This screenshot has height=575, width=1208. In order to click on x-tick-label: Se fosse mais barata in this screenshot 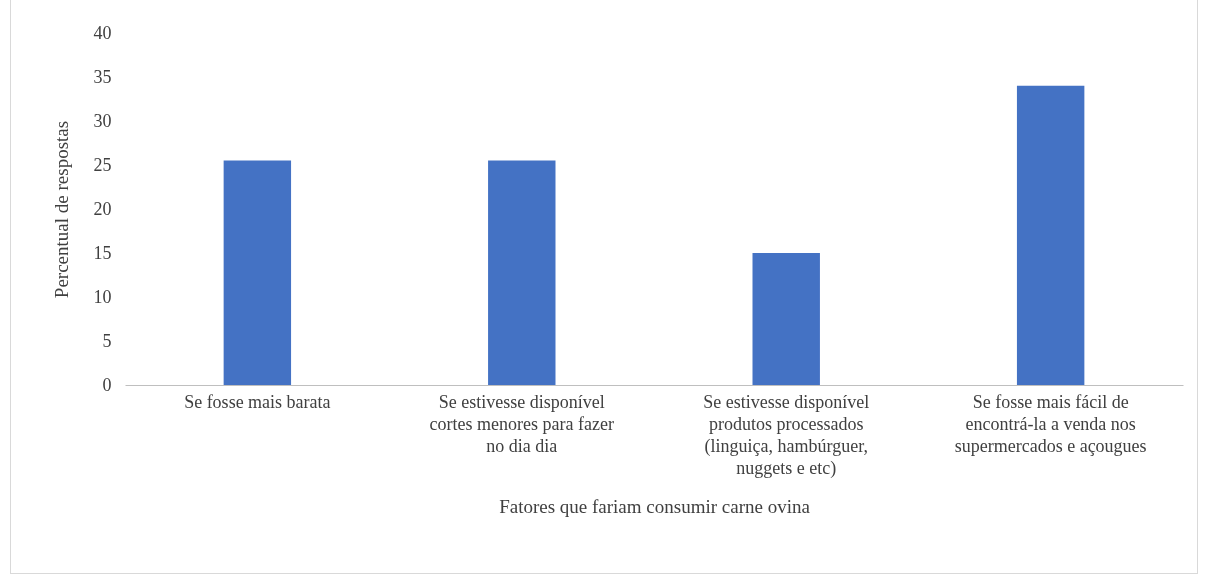, I will do `click(257, 401)`.